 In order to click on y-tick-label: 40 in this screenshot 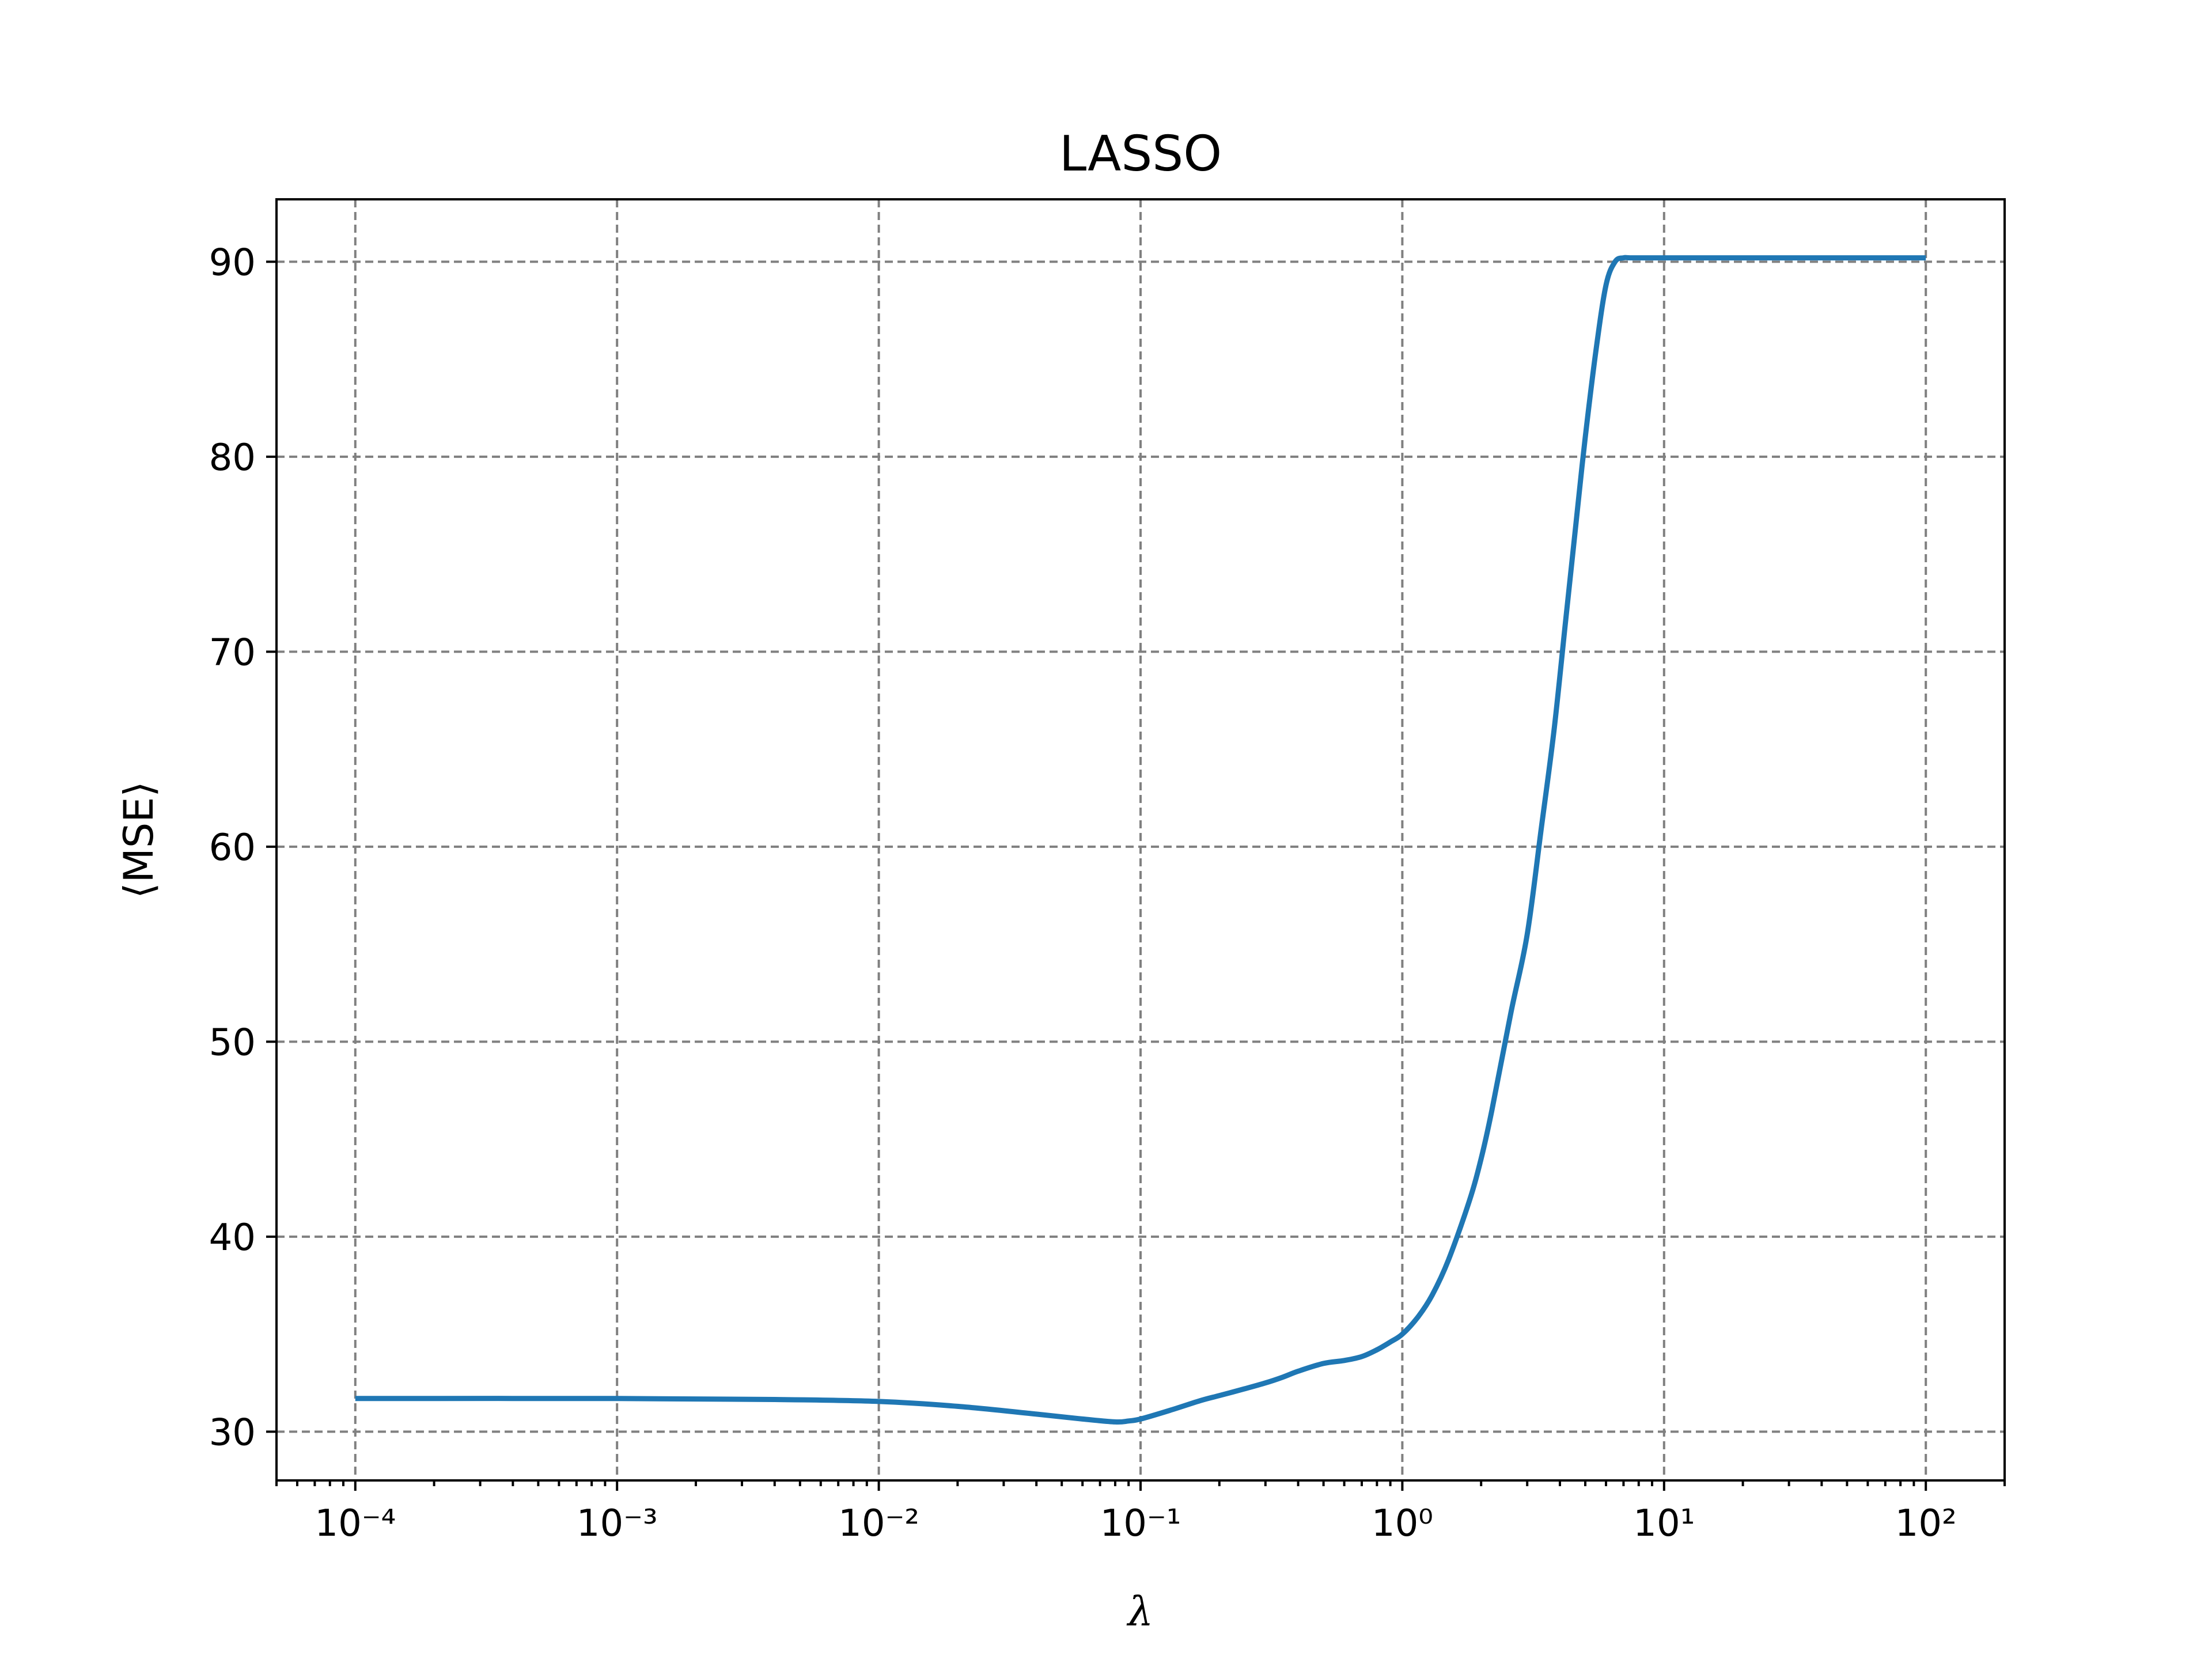, I will do `click(232, 1238)`.